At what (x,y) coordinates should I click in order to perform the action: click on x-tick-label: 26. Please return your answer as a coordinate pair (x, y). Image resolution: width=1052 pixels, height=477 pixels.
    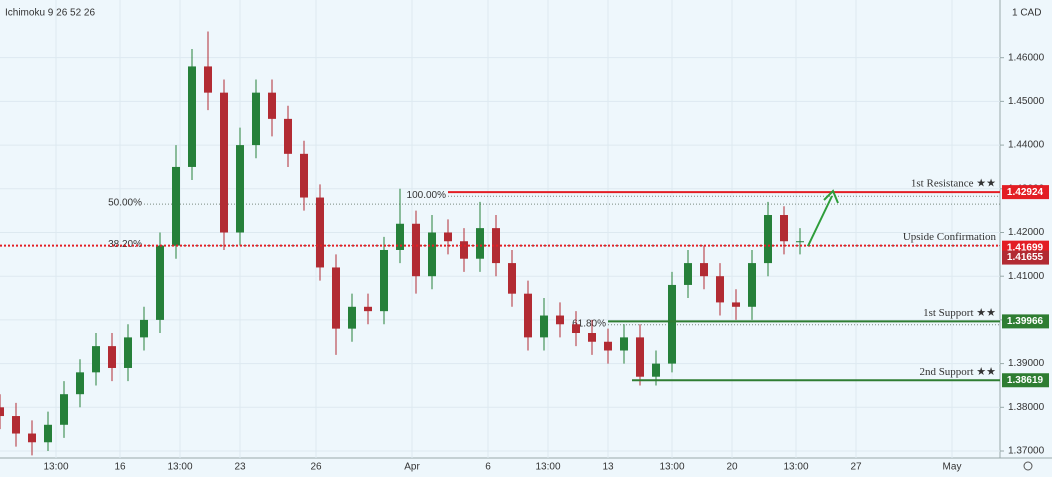
    Looking at the image, I should click on (316, 467).